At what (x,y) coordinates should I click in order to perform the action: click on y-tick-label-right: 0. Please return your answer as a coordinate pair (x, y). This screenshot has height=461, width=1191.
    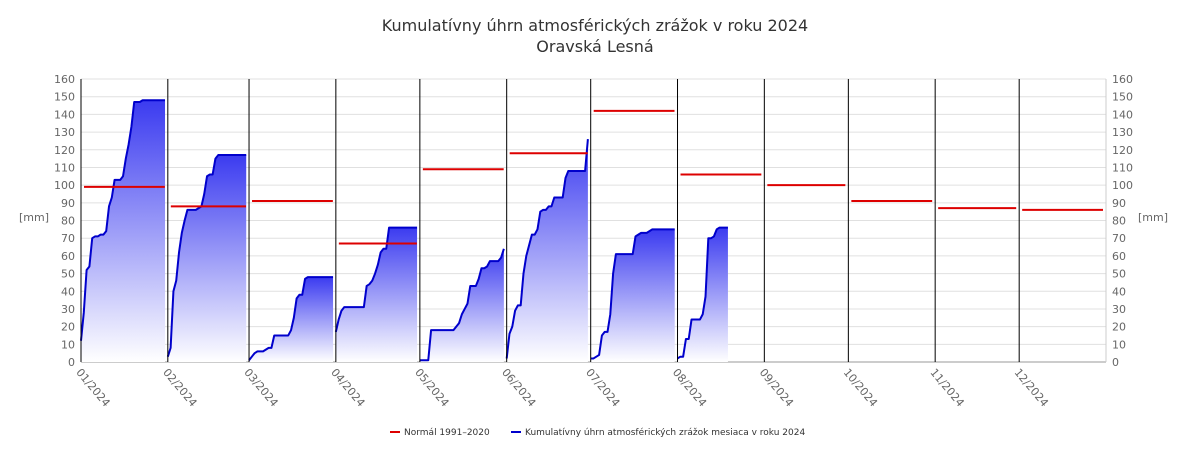
    Looking at the image, I should click on (1115, 362).